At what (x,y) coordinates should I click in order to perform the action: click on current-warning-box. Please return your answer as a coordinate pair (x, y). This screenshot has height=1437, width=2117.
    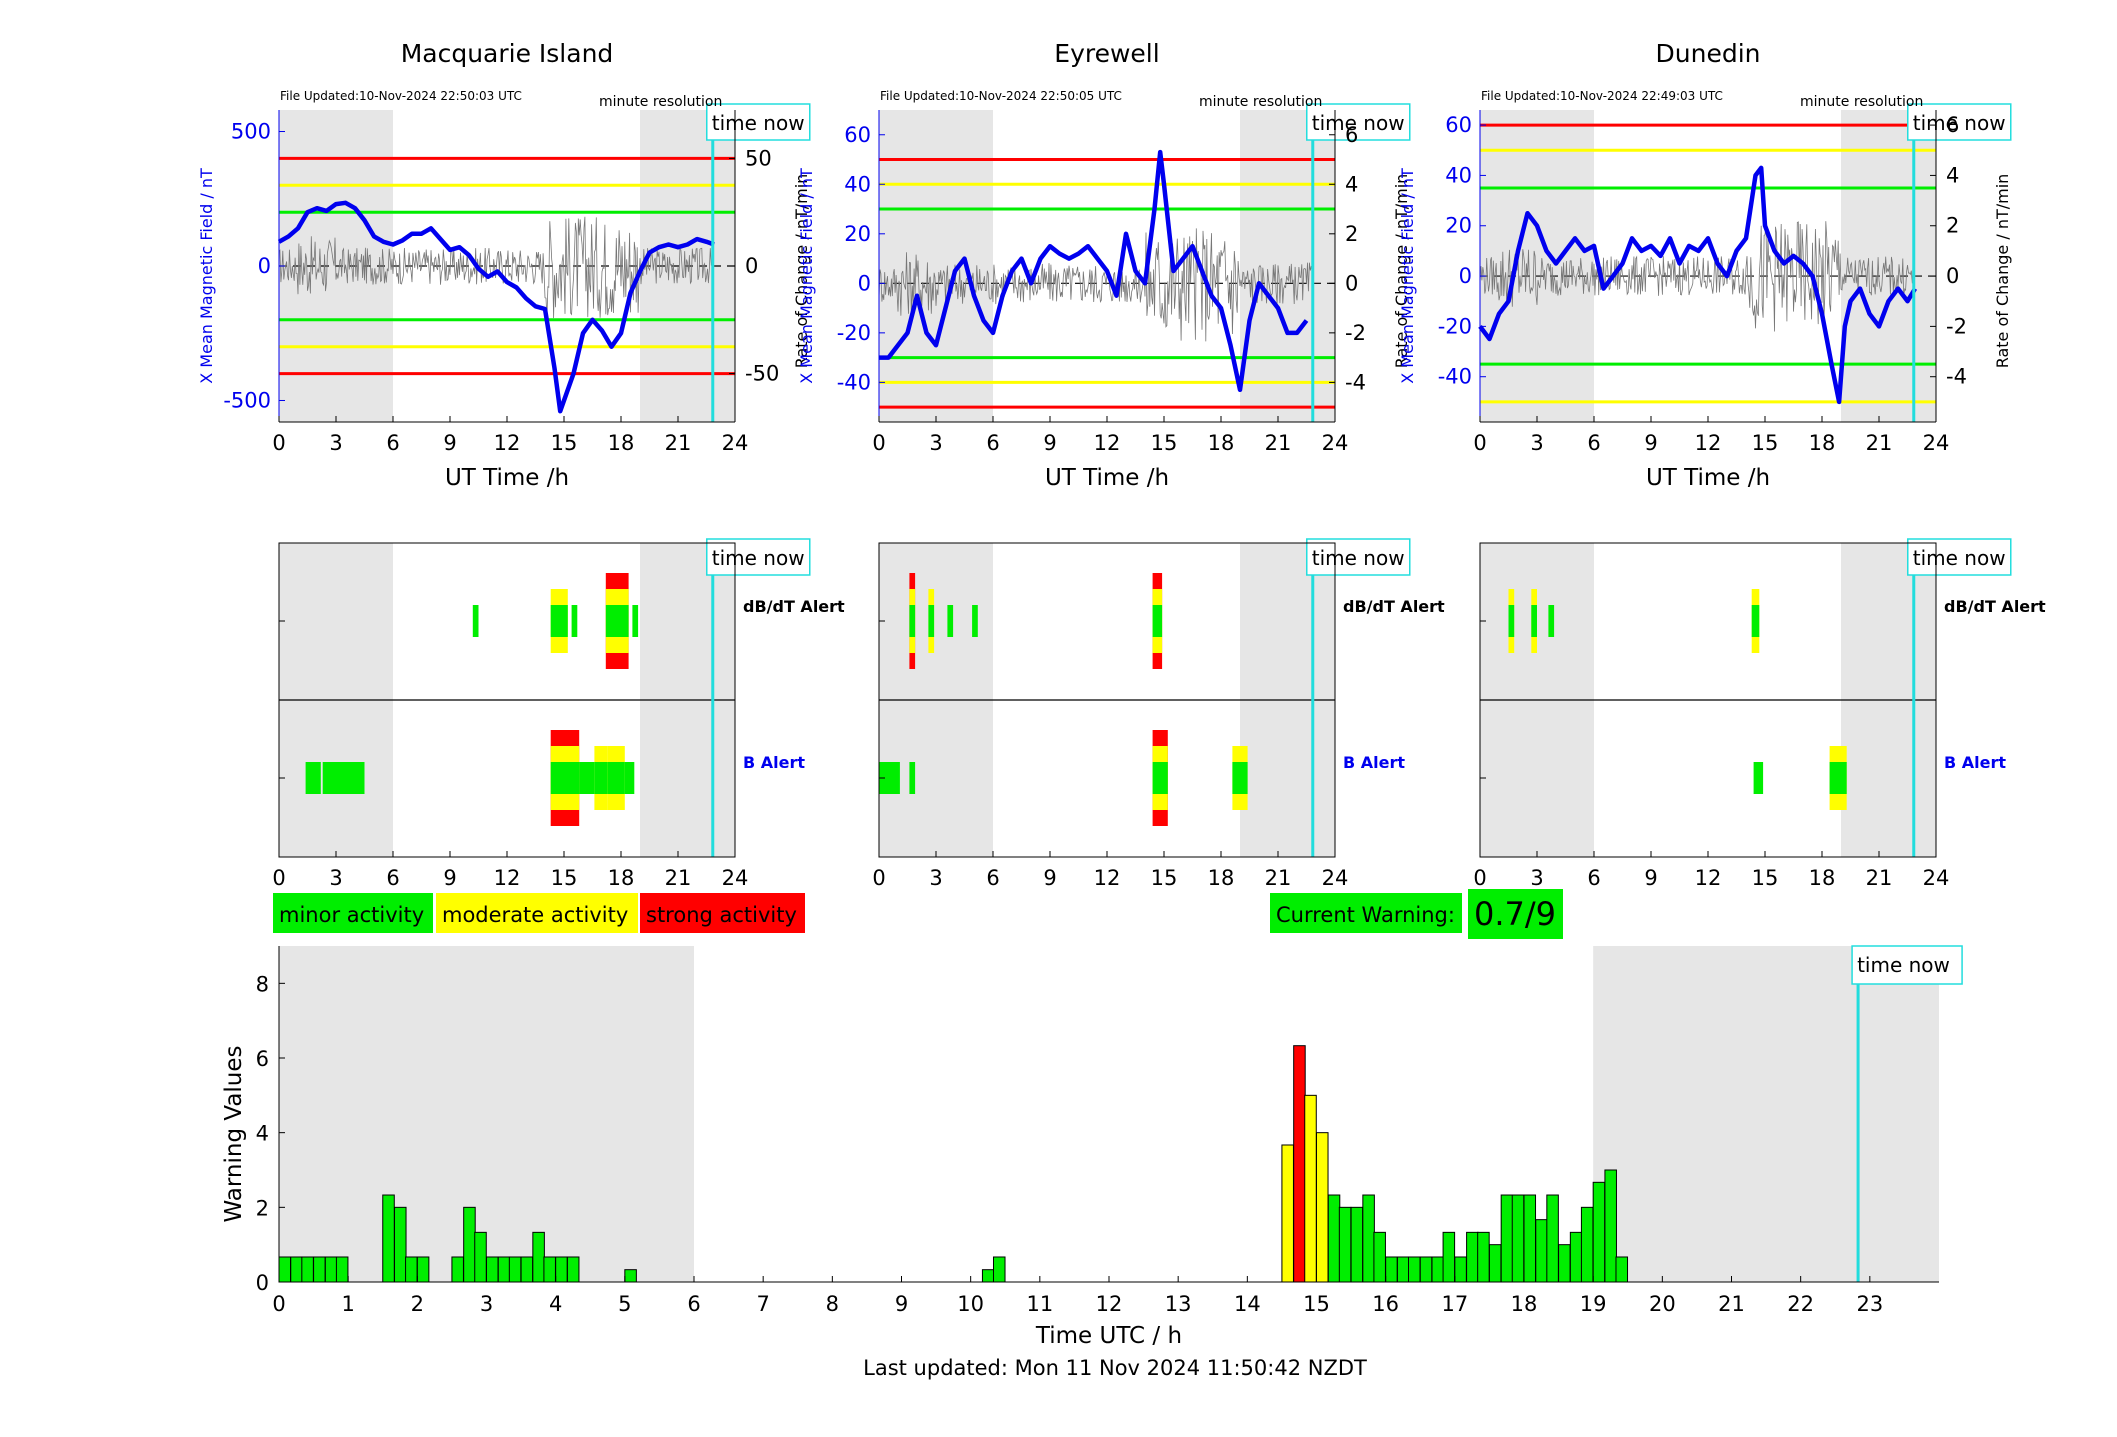
    Looking at the image, I should click on (1366, 913).